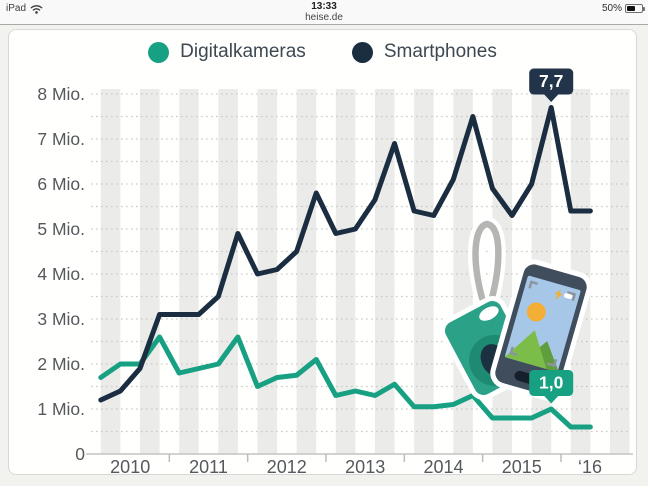 The width and height of the screenshot is (648, 486). What do you see at coordinates (287, 465) in the screenshot?
I see `x-axis-tick-label: 2012` at bounding box center [287, 465].